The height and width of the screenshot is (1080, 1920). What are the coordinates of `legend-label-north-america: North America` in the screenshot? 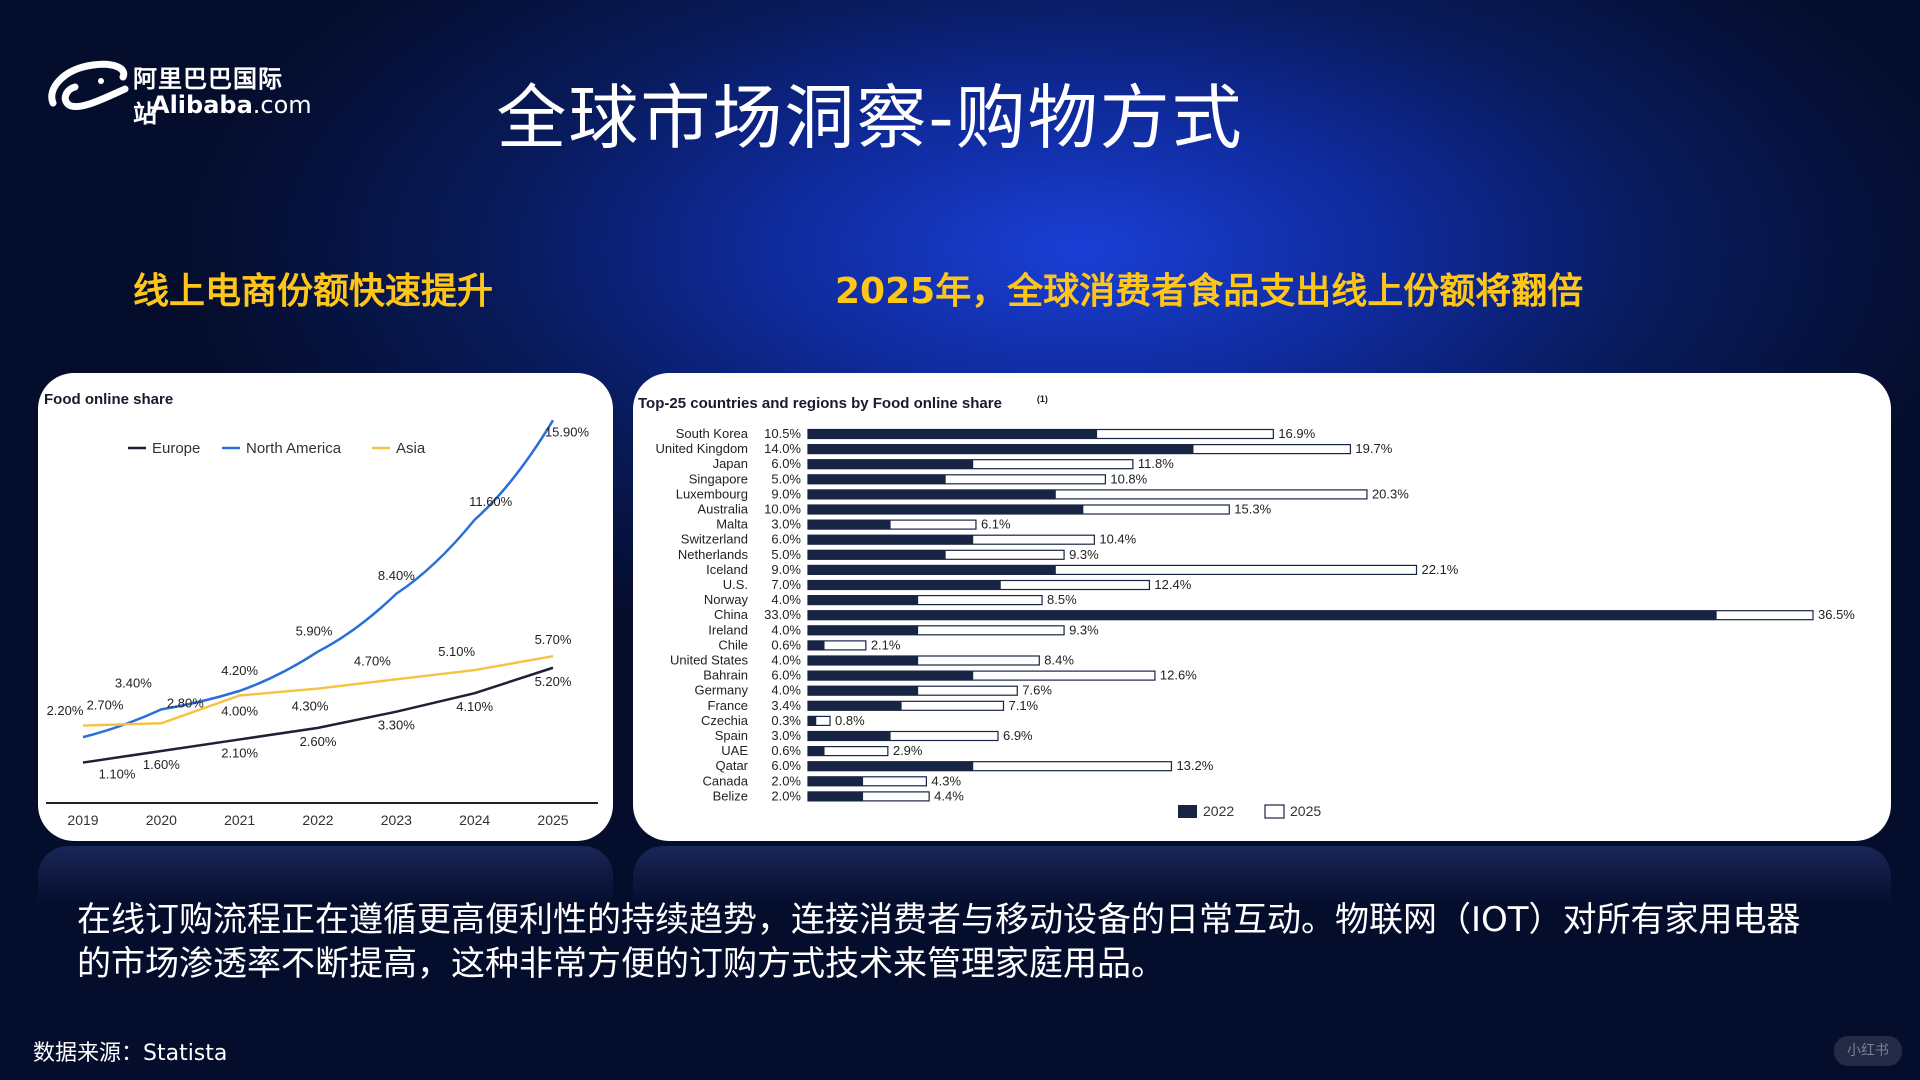 It's located at (294, 448).